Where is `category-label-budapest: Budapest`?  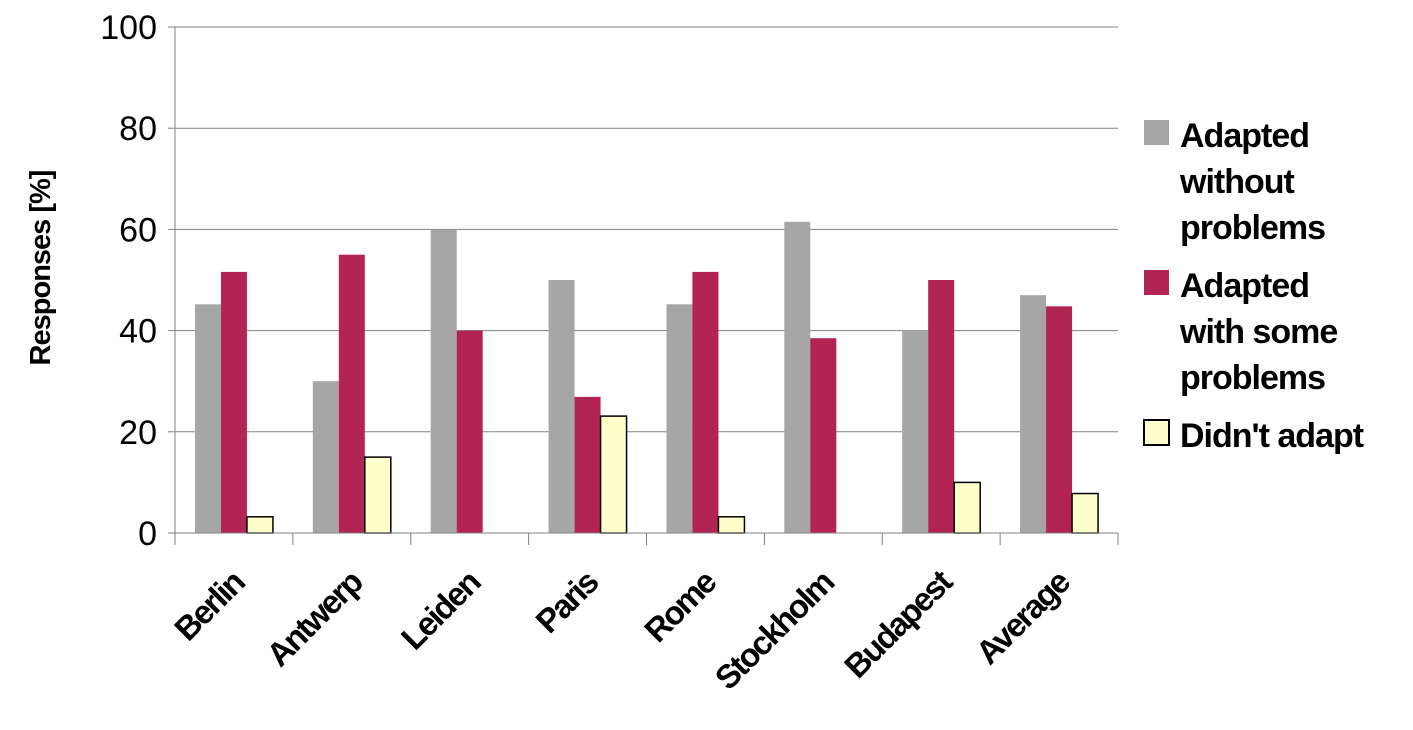
category-label-budapest: Budapest is located at coordinates (898, 623).